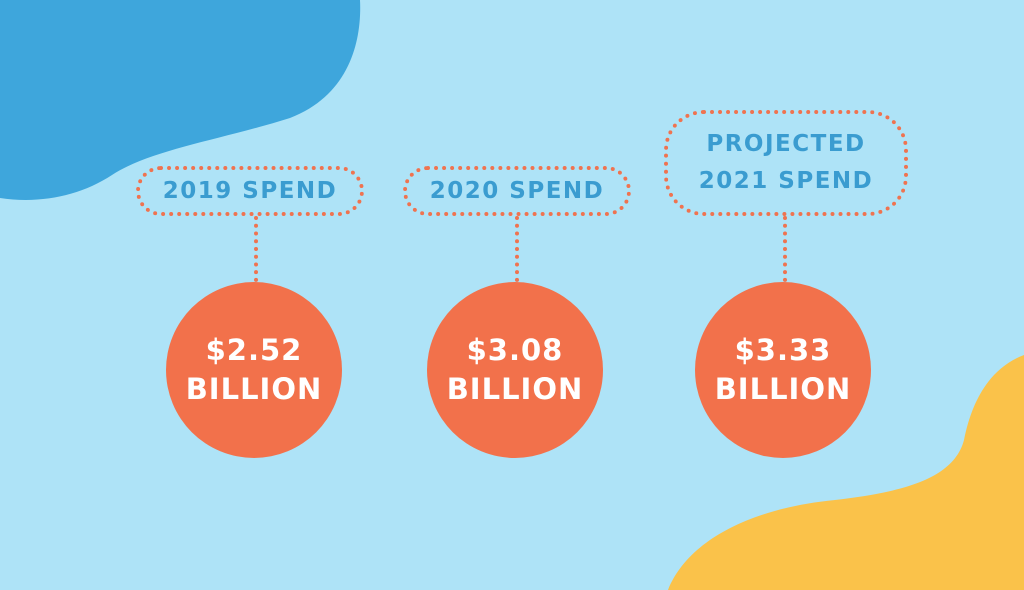  What do you see at coordinates (180, 100) in the screenshot?
I see `blue-corner-blob` at bounding box center [180, 100].